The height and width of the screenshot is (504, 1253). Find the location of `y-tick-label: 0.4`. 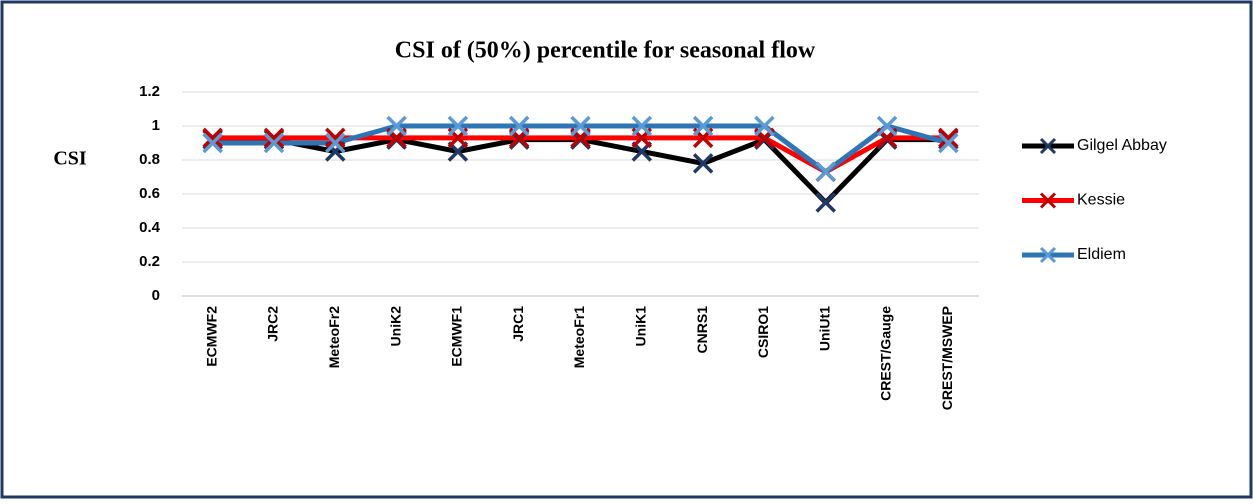

y-tick-label: 0.4 is located at coordinates (150, 227).